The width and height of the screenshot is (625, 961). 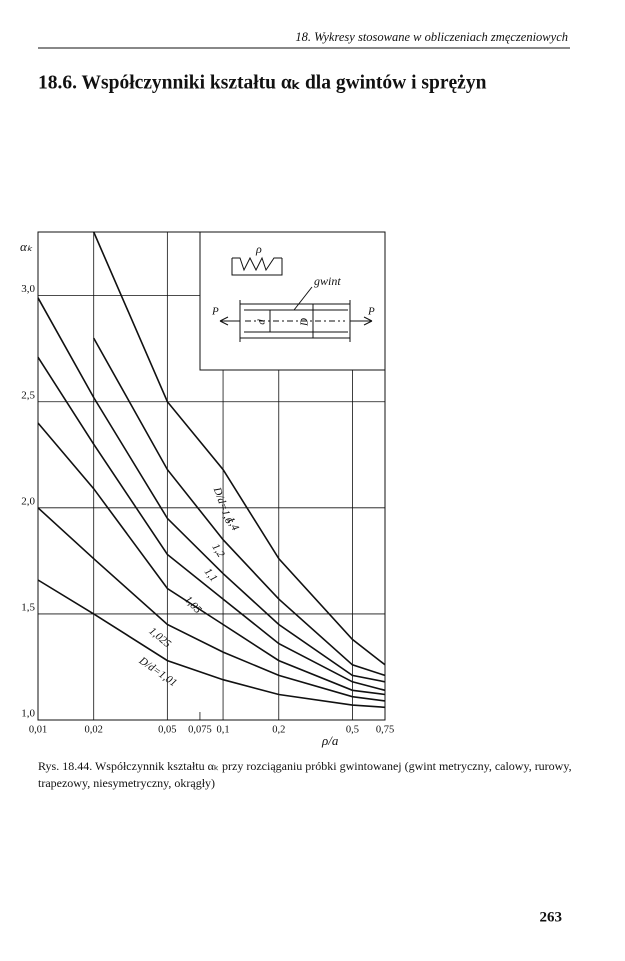 What do you see at coordinates (218, 551) in the screenshot?
I see `curve-label: 1,2` at bounding box center [218, 551].